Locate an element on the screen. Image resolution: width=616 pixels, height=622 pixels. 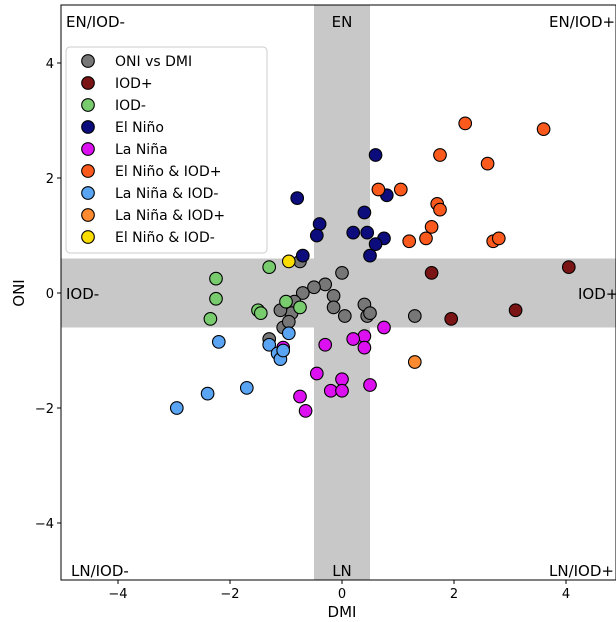
x-tick-label: −2 is located at coordinates (229, 594).